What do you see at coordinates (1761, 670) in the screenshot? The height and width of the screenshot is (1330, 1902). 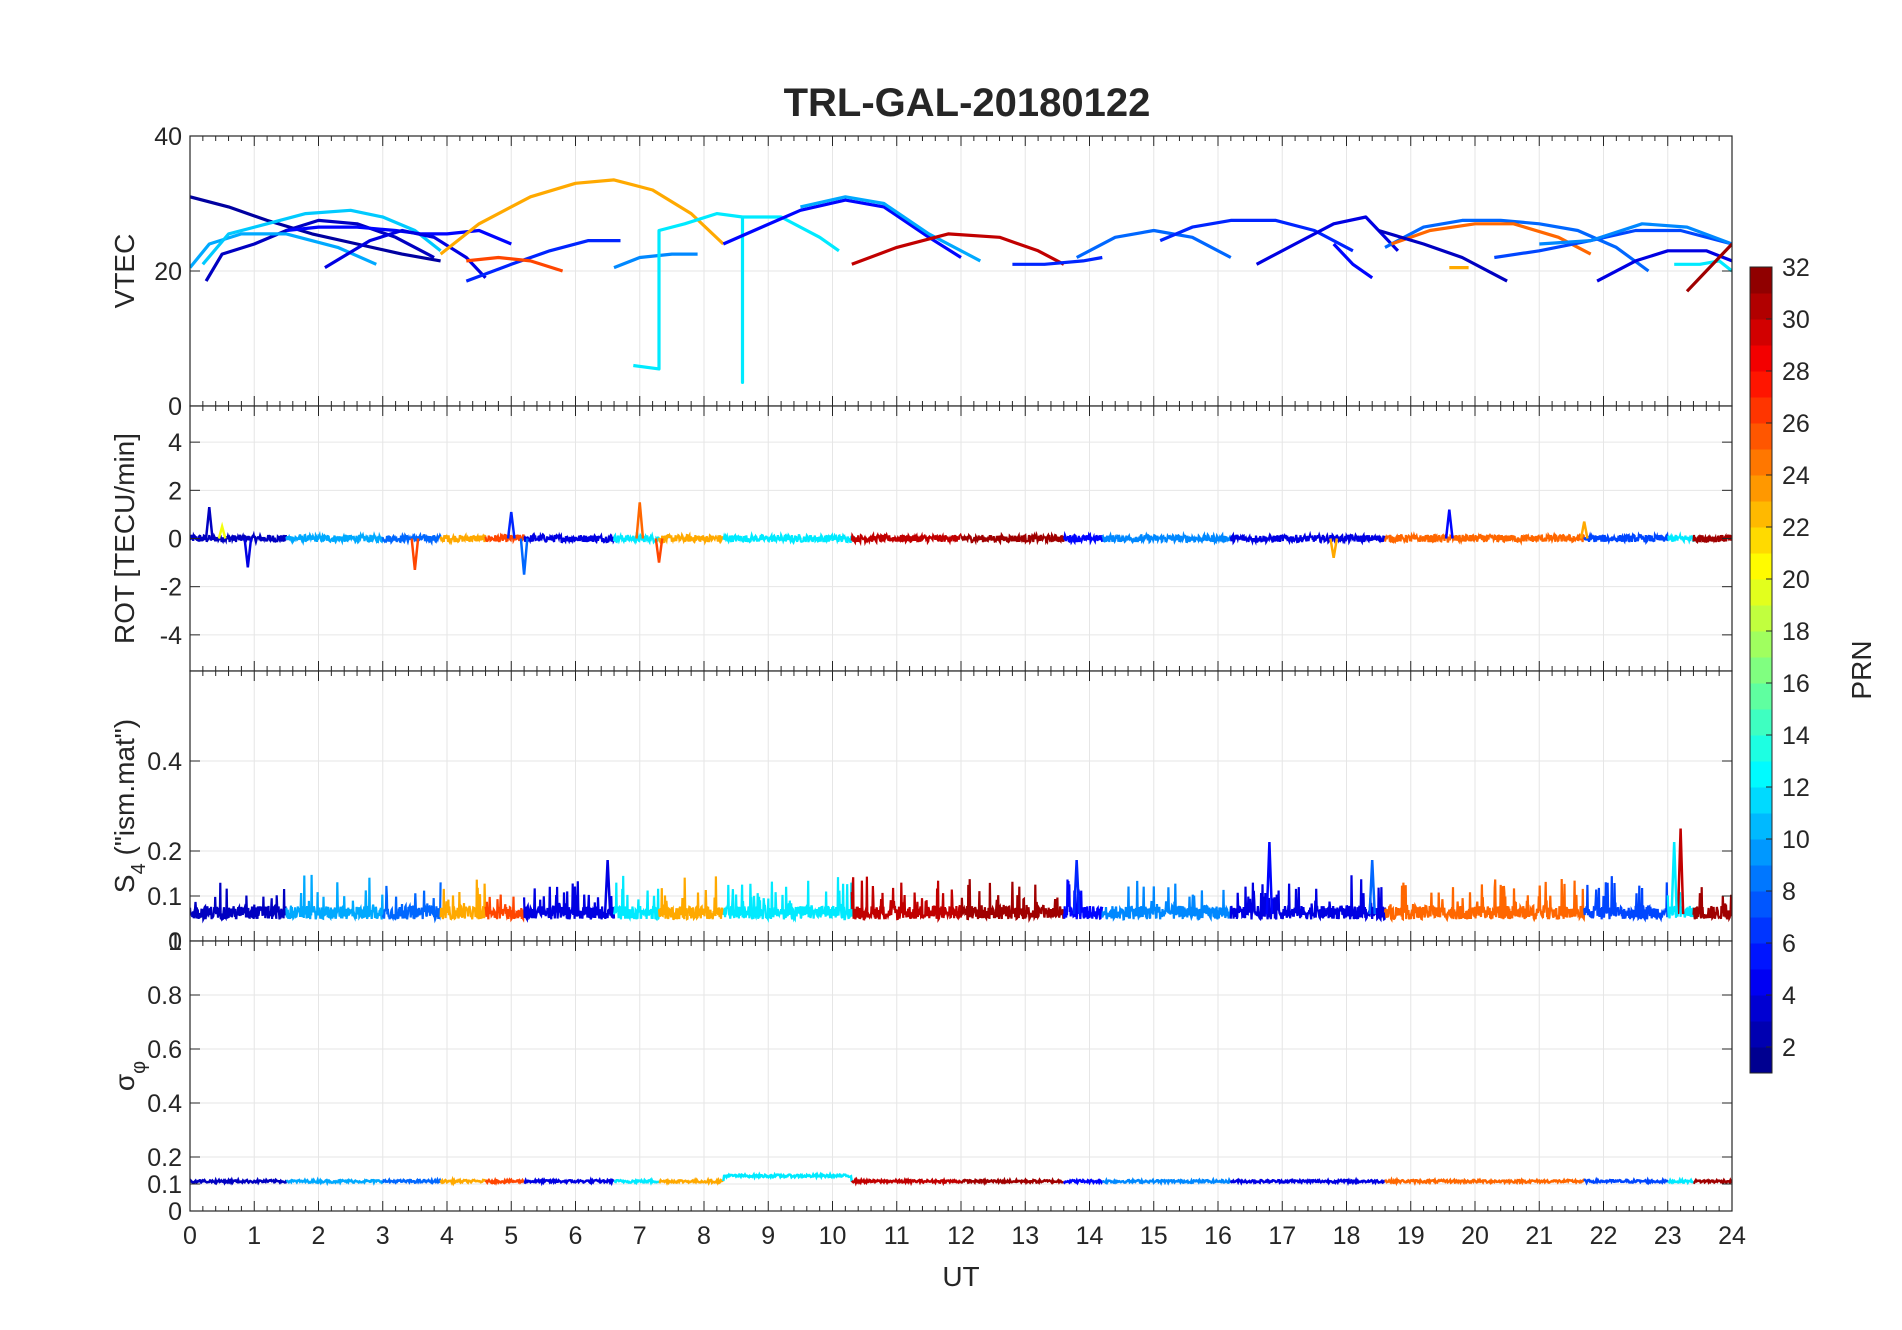 I see `colorbar-box` at bounding box center [1761, 670].